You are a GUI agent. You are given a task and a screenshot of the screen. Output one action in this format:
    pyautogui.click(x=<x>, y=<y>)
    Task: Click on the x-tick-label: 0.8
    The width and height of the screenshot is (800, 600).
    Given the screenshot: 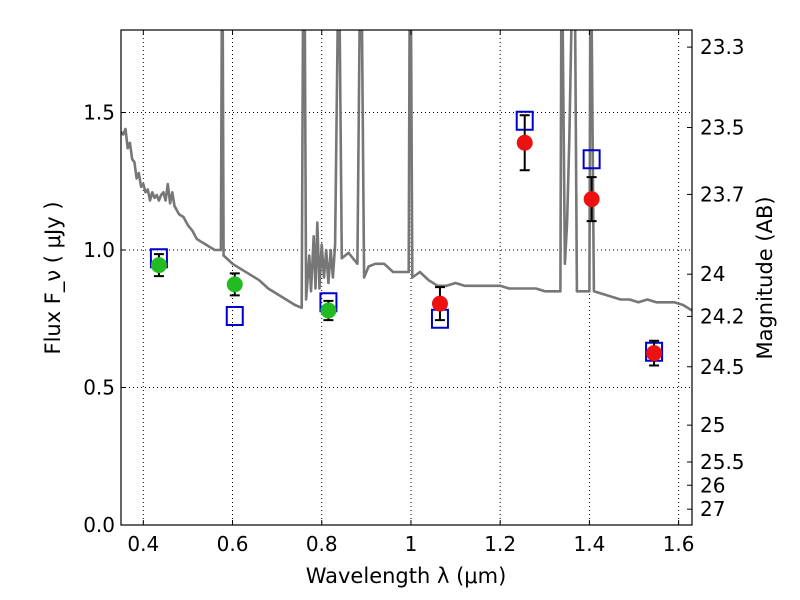 What is the action you would take?
    pyautogui.click(x=322, y=544)
    